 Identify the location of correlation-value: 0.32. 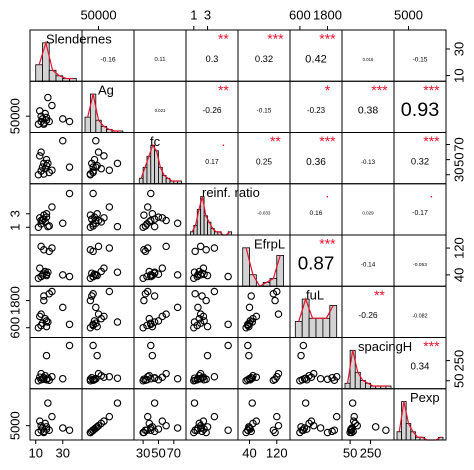
(420, 161).